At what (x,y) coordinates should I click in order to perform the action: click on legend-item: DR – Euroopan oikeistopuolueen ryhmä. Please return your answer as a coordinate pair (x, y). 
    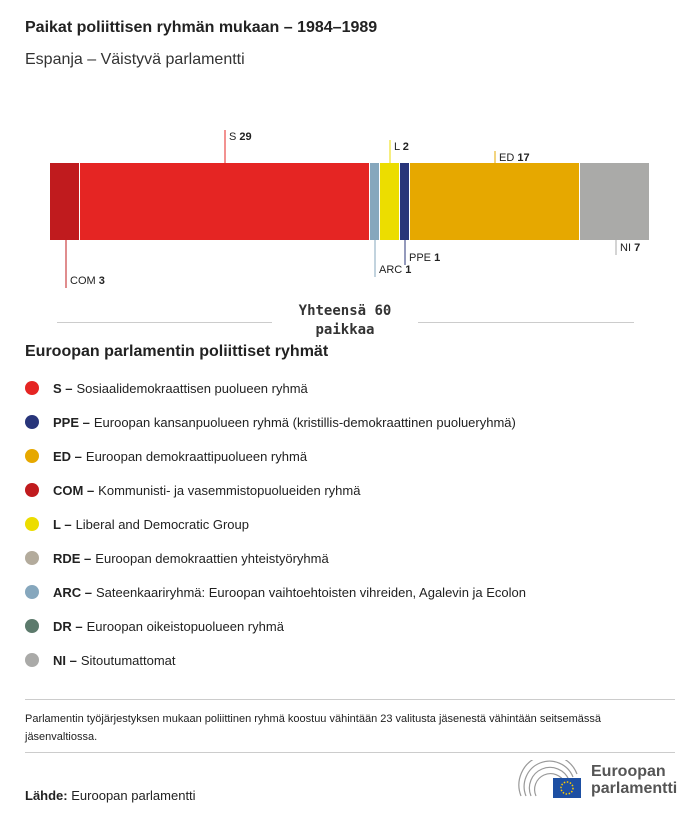
    Looking at the image, I should click on (275, 626).